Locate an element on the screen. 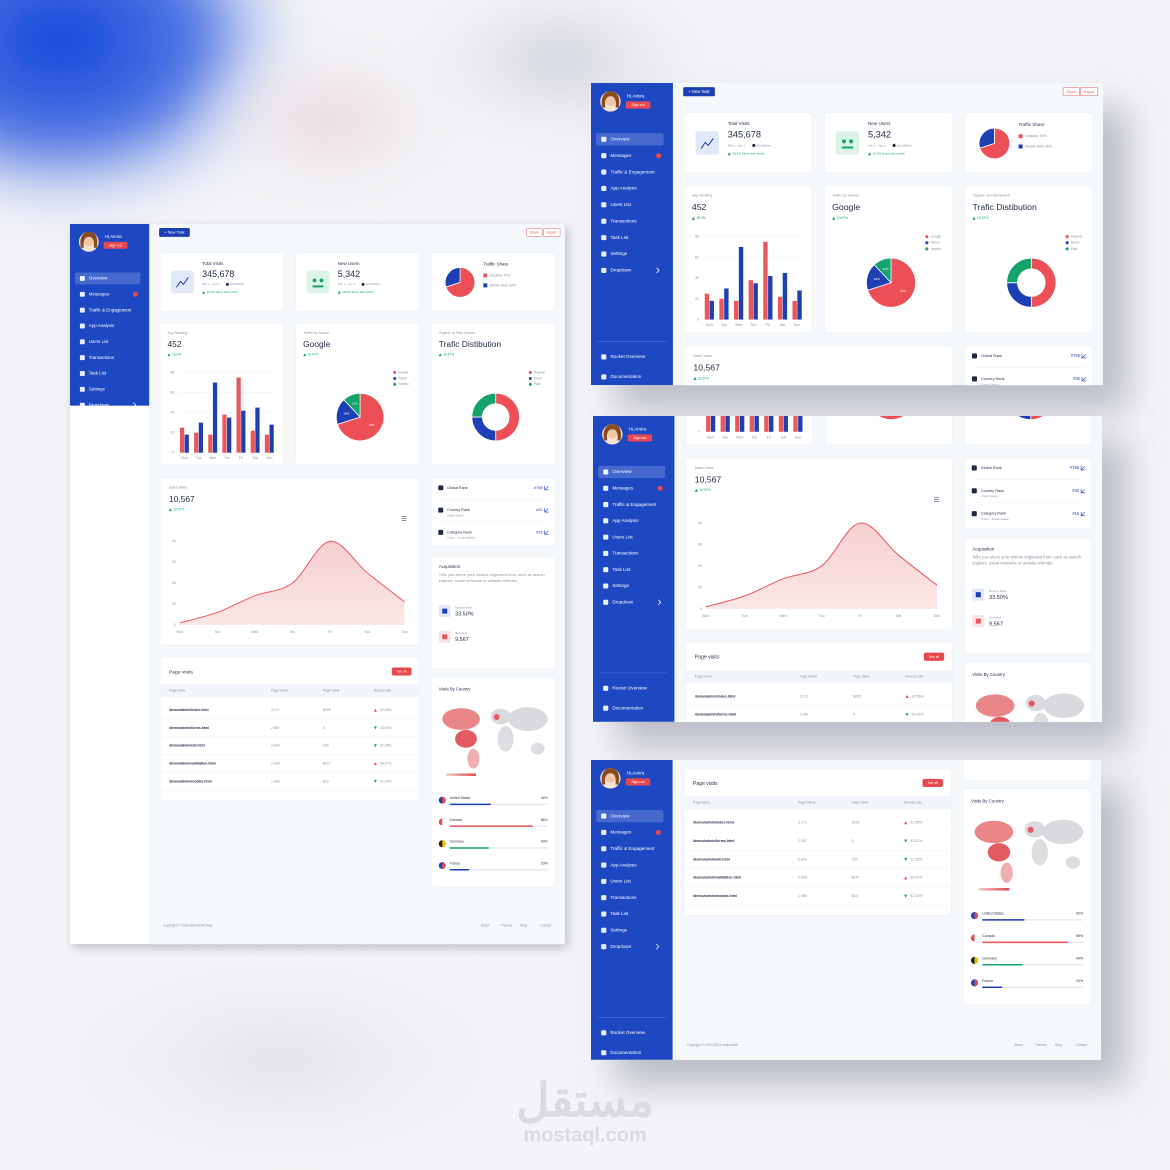 The width and height of the screenshot is (1170, 1170). rank-value: #755 is located at coordinates (1075, 467).